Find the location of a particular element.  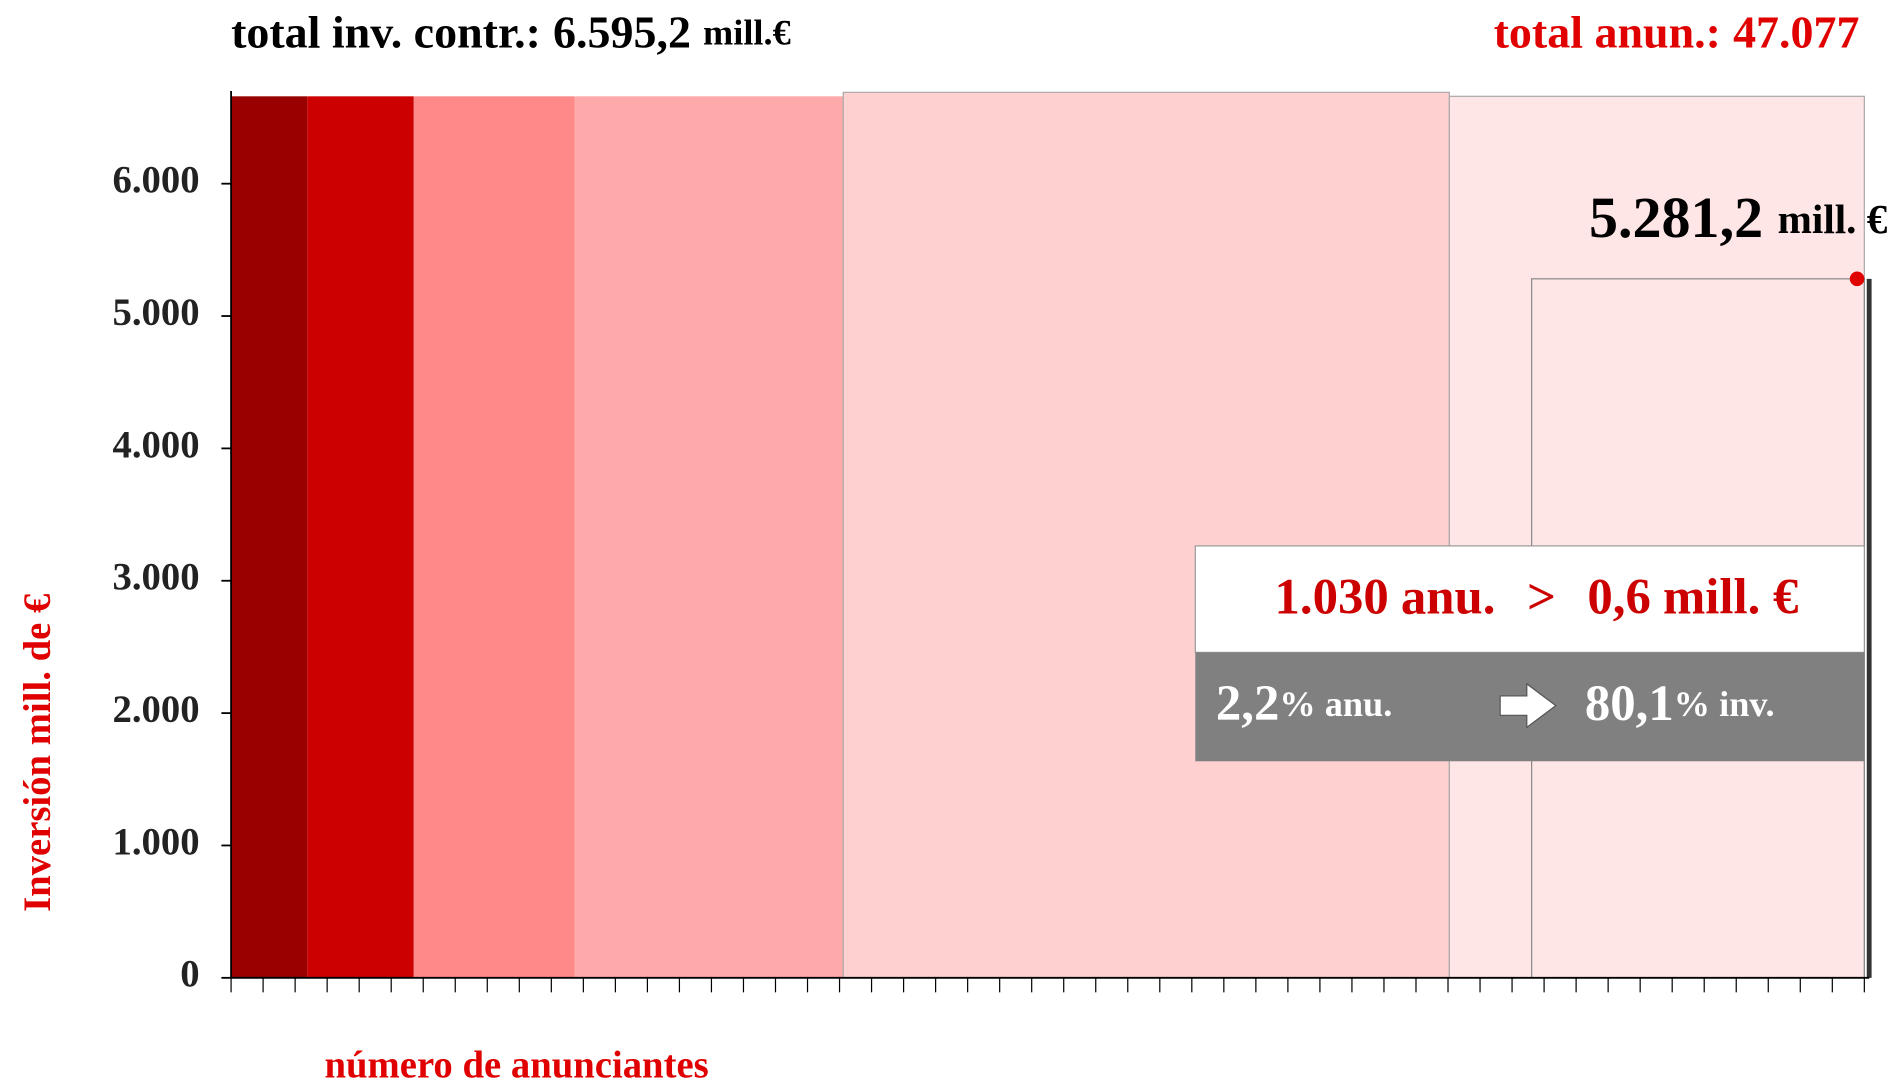

title-right: total anun.: 47.077 is located at coordinates (1677, 31).